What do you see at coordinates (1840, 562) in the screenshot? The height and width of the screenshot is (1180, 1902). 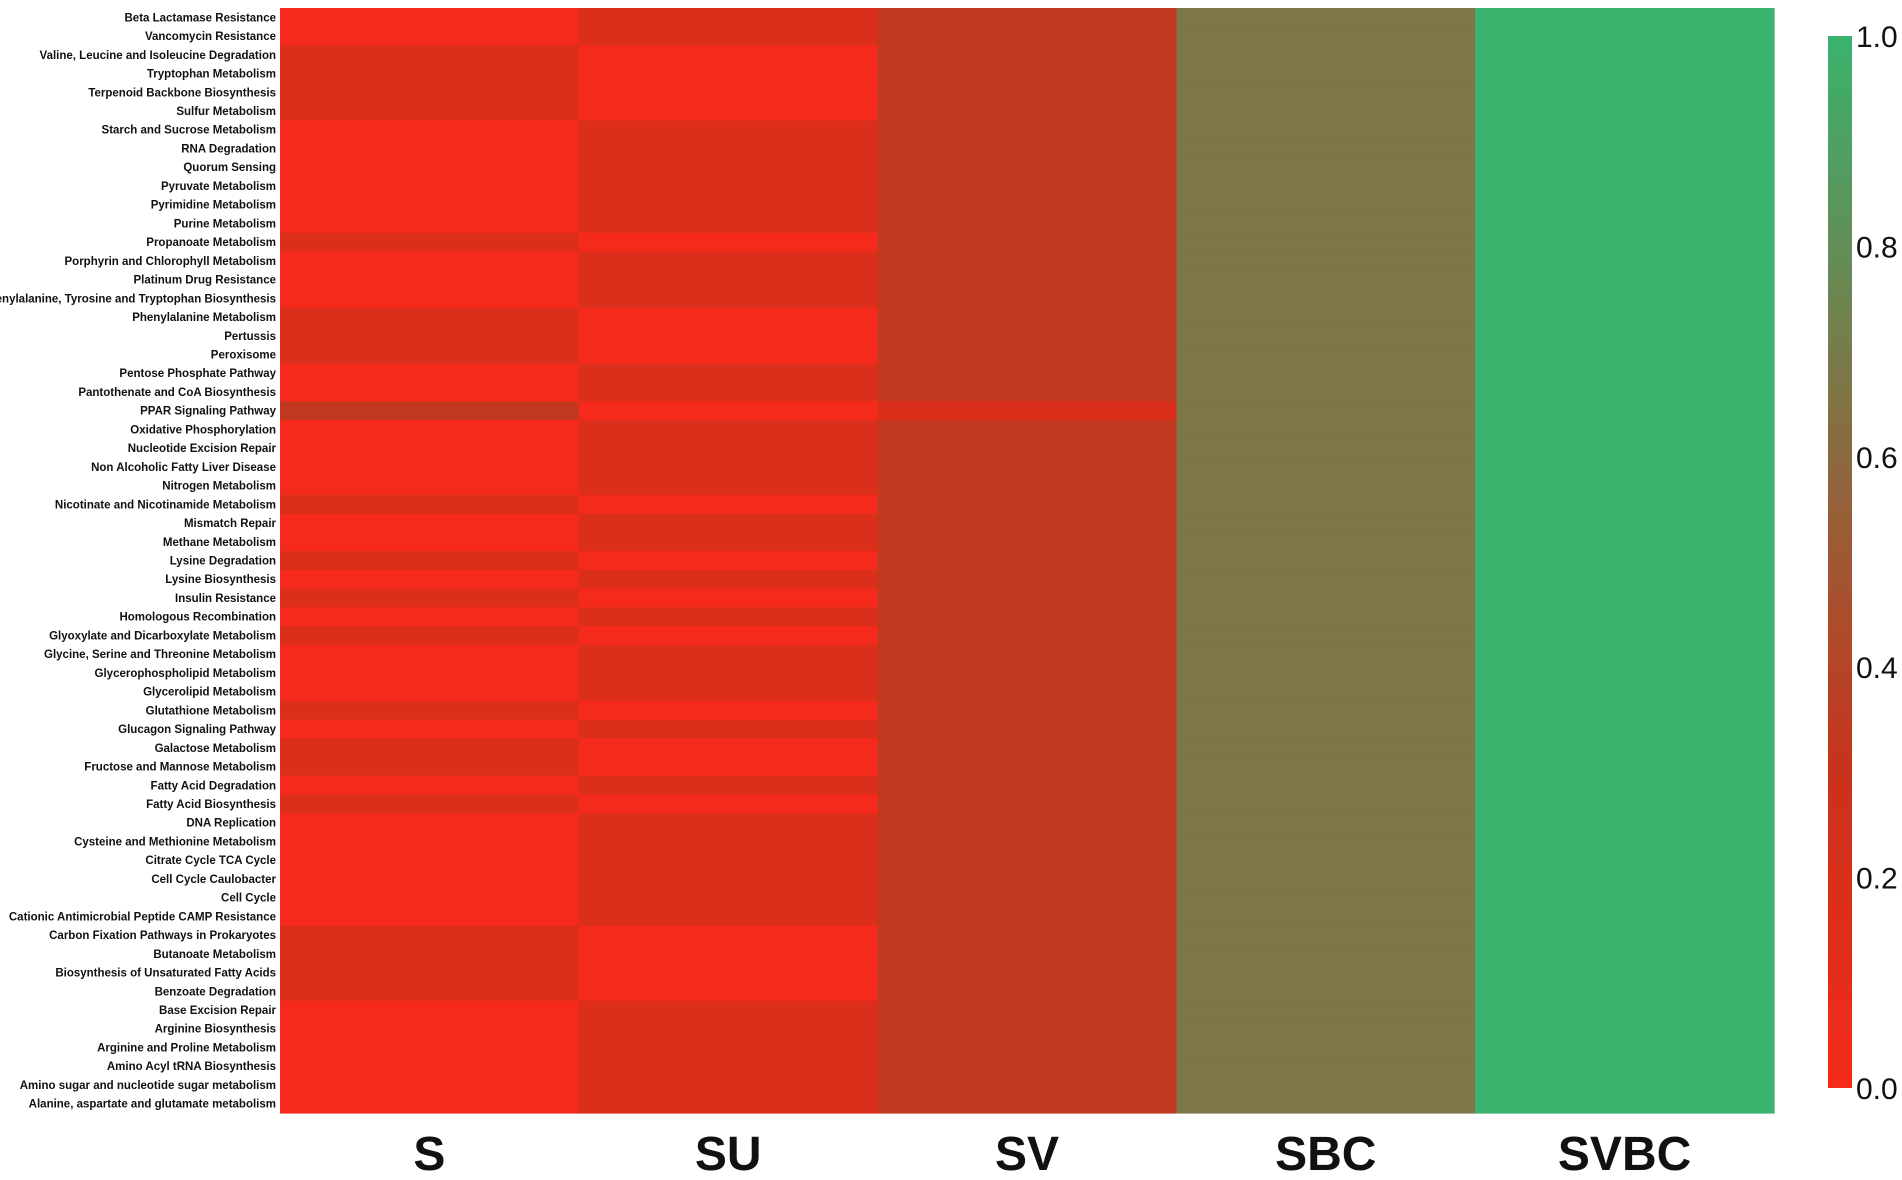 I see `colorbar-gradient` at bounding box center [1840, 562].